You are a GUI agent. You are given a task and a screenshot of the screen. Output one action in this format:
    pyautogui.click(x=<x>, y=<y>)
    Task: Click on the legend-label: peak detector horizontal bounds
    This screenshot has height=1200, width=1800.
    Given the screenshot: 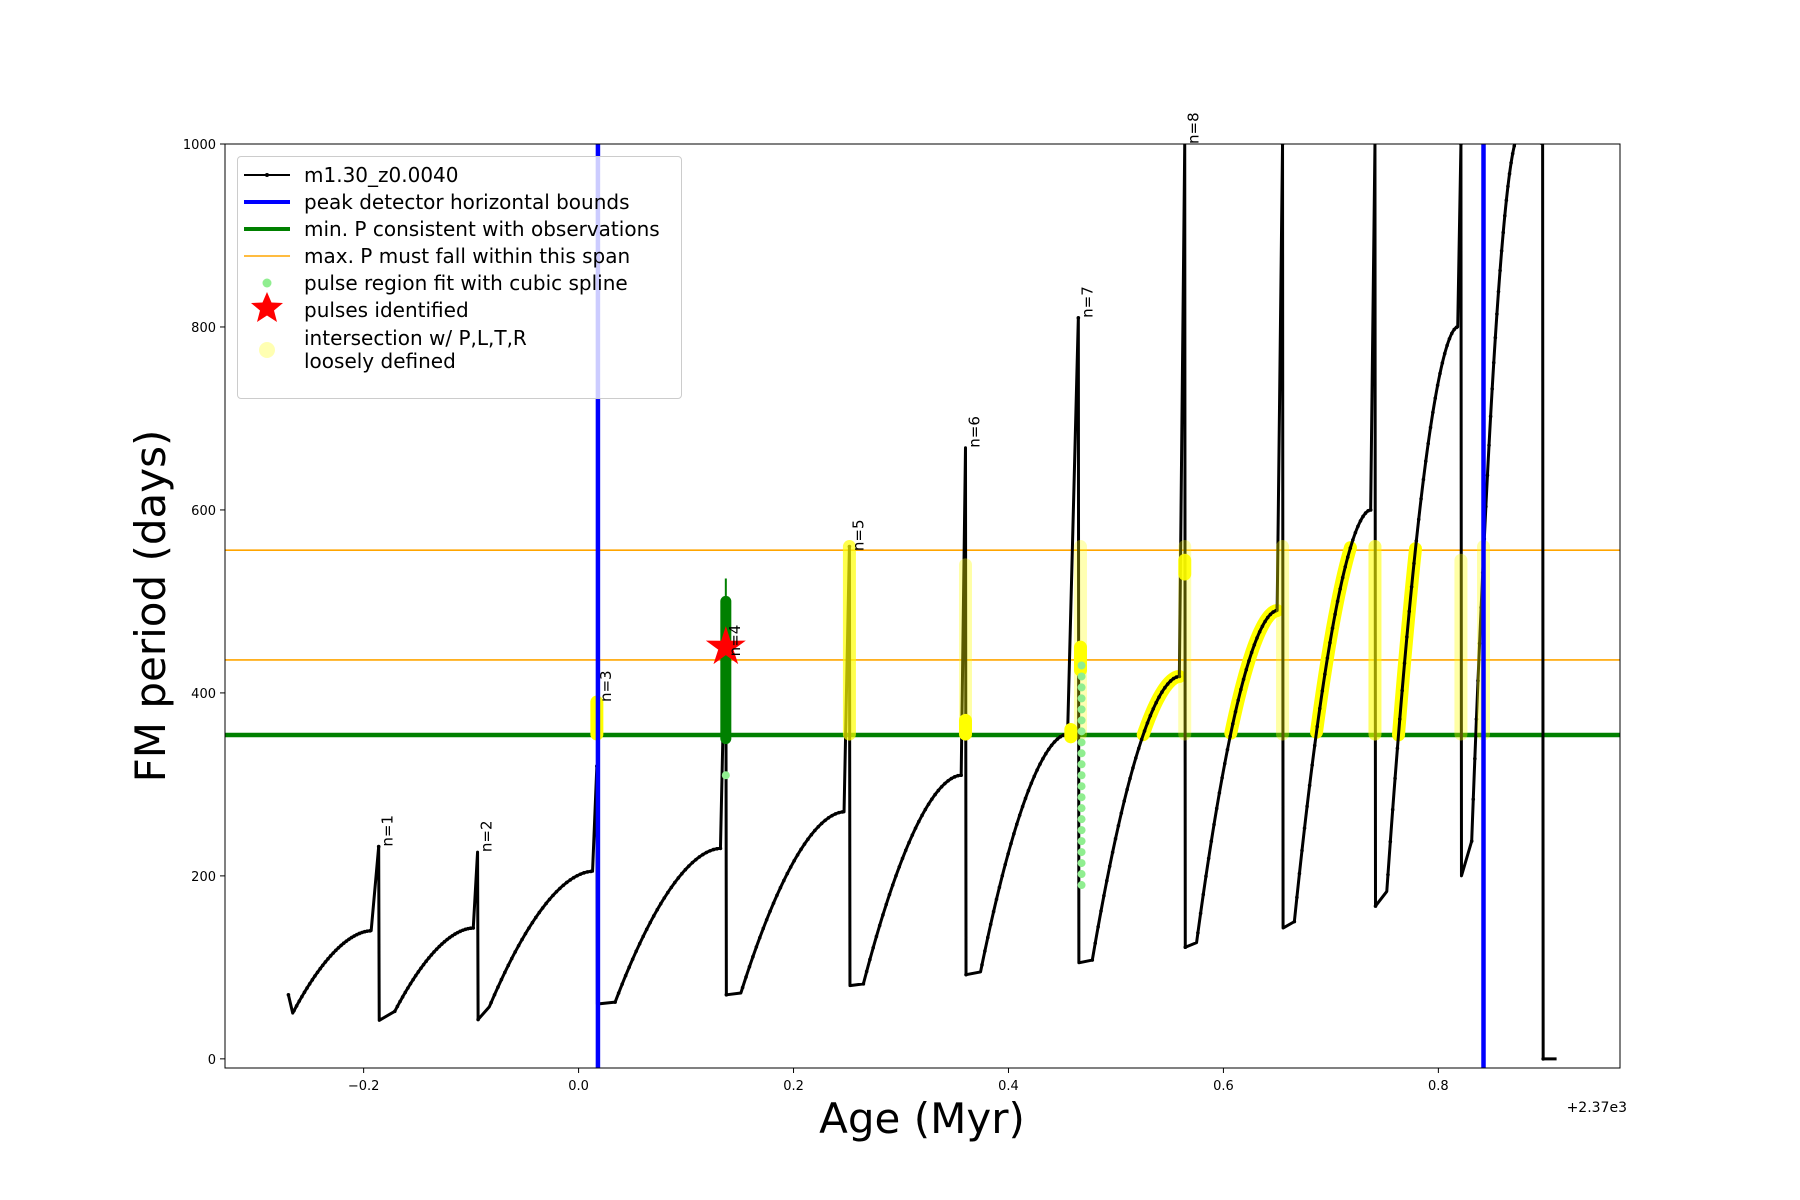 What is the action you would take?
    pyautogui.click(x=467, y=201)
    